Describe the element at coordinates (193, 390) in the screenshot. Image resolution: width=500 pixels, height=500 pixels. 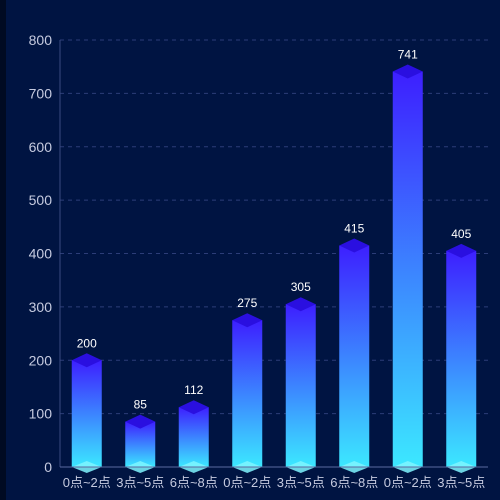
I see `data-label: 112` at that location.